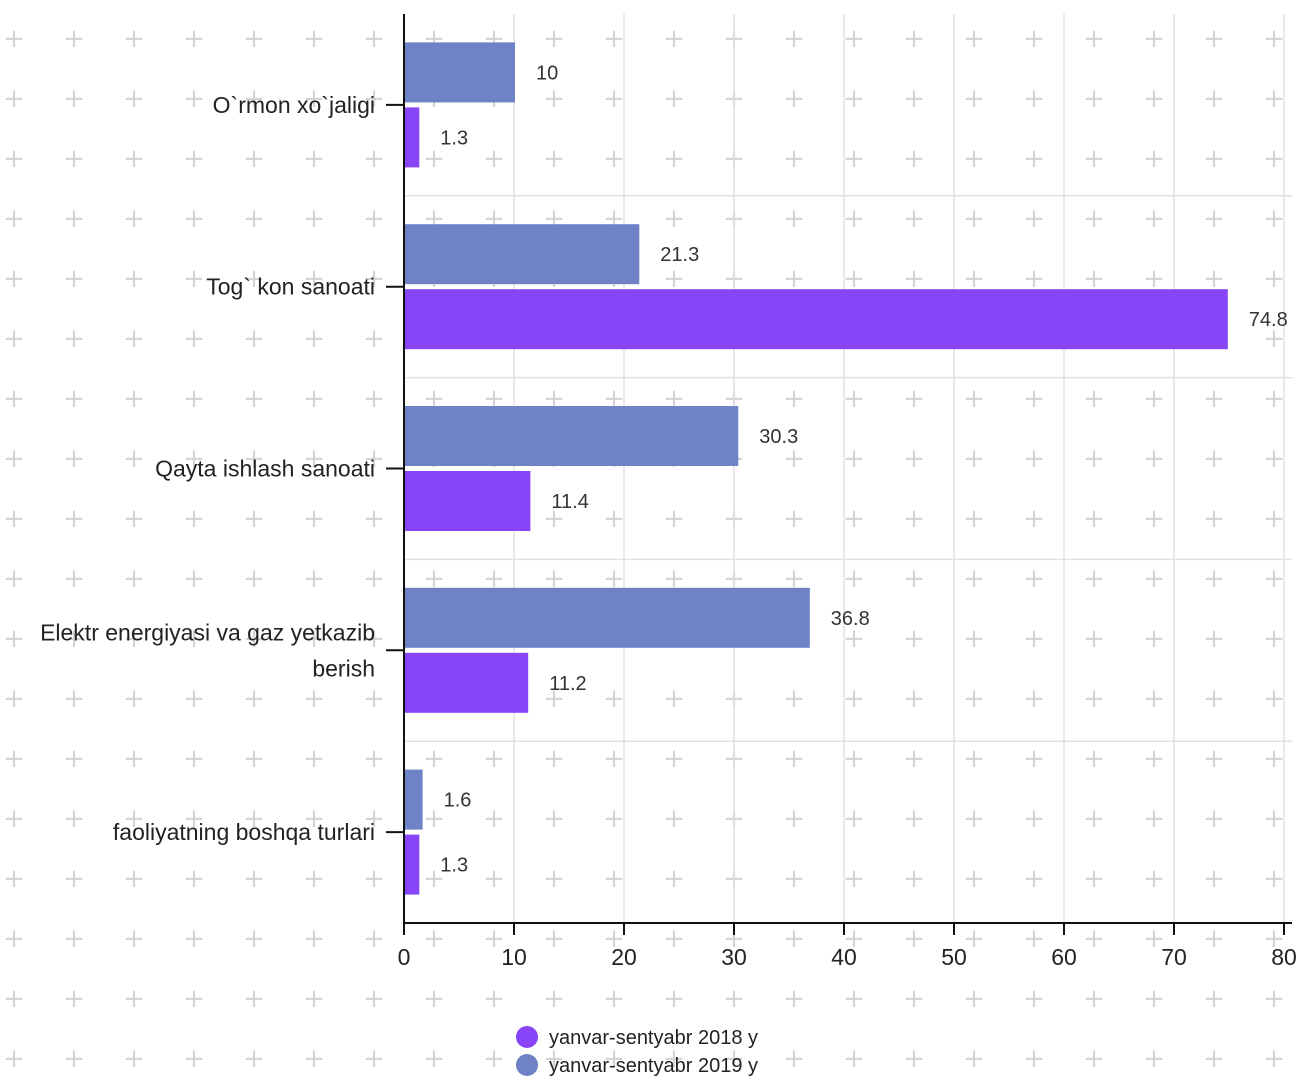  I want to click on data-label-2019-4: 1.6, so click(458, 801).